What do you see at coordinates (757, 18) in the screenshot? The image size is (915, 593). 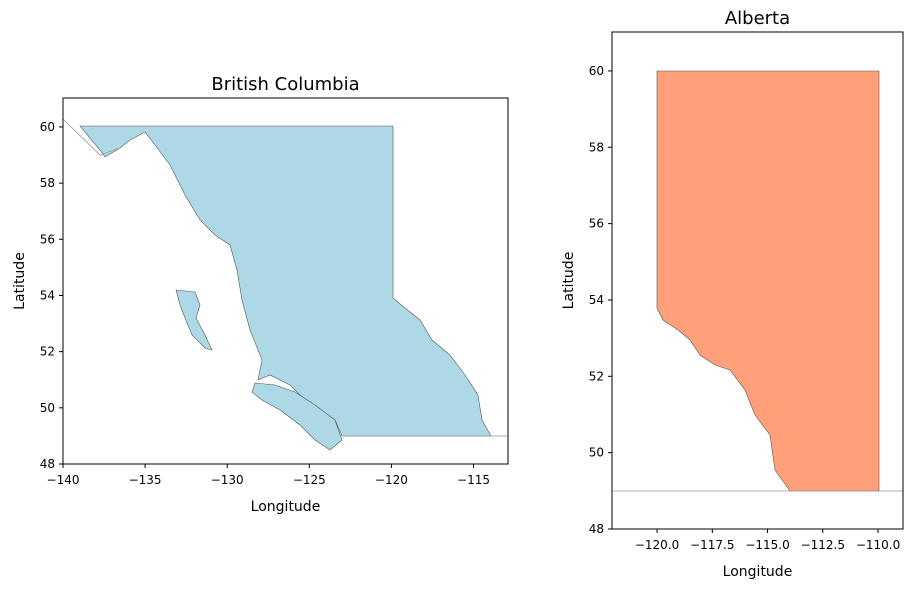 I see `chart-title: Alberta` at bounding box center [757, 18].